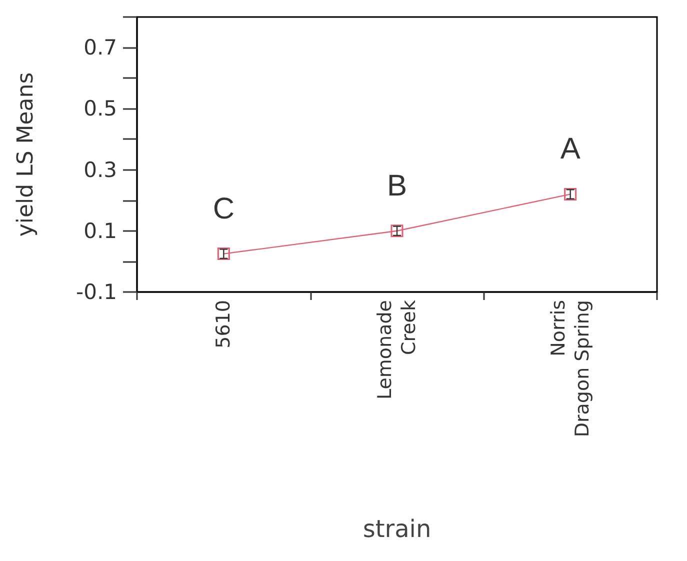  I want to click on y-tick-label: 0.7, so click(100, 48).